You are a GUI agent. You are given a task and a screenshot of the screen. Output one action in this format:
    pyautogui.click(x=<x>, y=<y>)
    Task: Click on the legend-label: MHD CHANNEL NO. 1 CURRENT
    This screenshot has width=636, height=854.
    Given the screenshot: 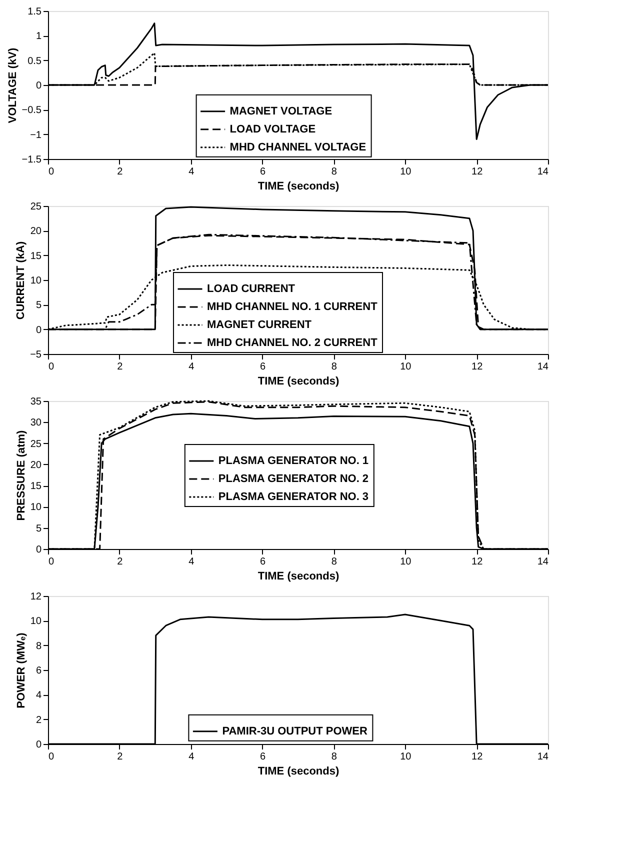 What is the action you would take?
    pyautogui.click(x=292, y=306)
    